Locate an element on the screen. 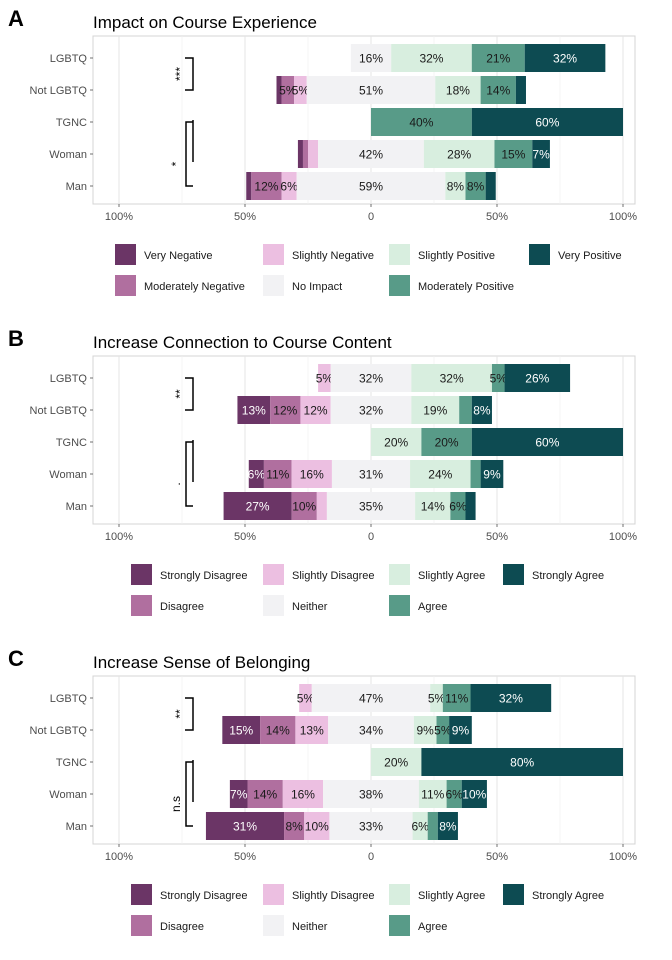 The width and height of the screenshot is (672, 960). data-label: 12% is located at coordinates (266, 187).